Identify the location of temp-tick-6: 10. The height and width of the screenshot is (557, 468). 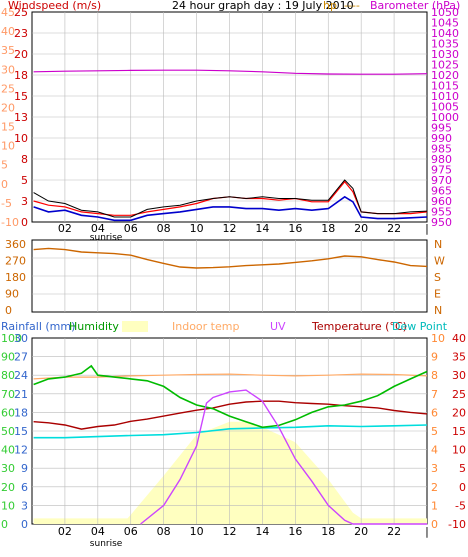
(459, 450).